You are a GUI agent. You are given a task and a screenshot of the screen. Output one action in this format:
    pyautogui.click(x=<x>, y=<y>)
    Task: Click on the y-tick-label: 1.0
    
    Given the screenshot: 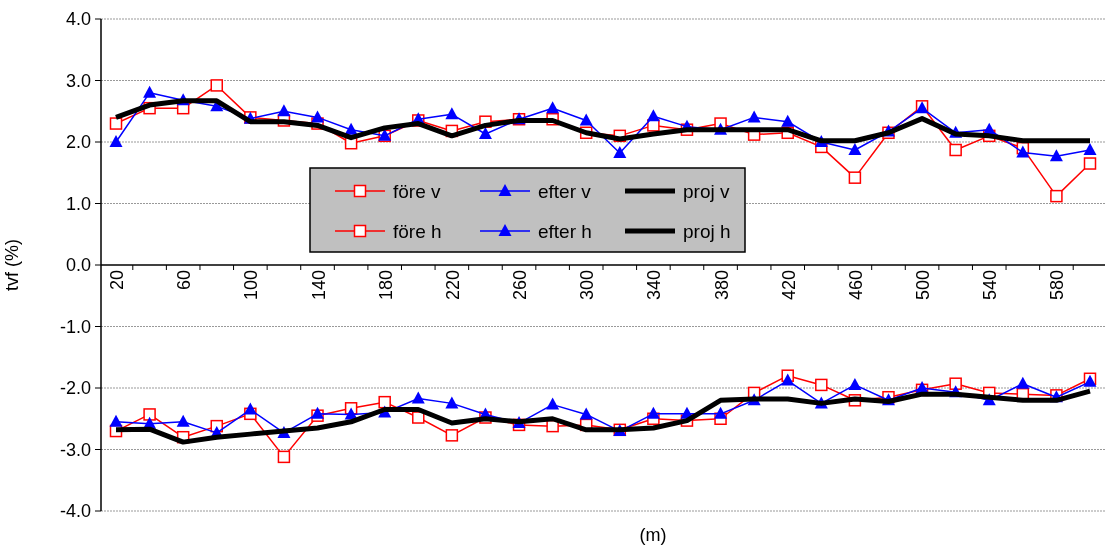 What is the action you would take?
    pyautogui.click(x=78, y=203)
    